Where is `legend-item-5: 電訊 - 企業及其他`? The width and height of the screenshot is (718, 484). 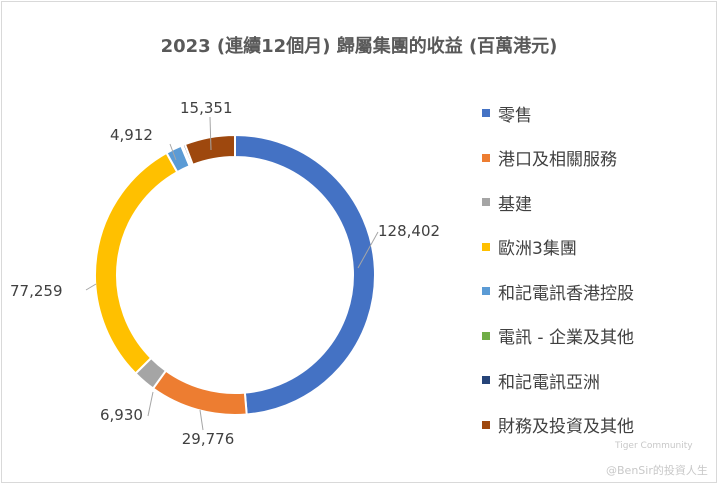 legend-item-5: 電訊 - 企業及其他 is located at coordinates (558, 336).